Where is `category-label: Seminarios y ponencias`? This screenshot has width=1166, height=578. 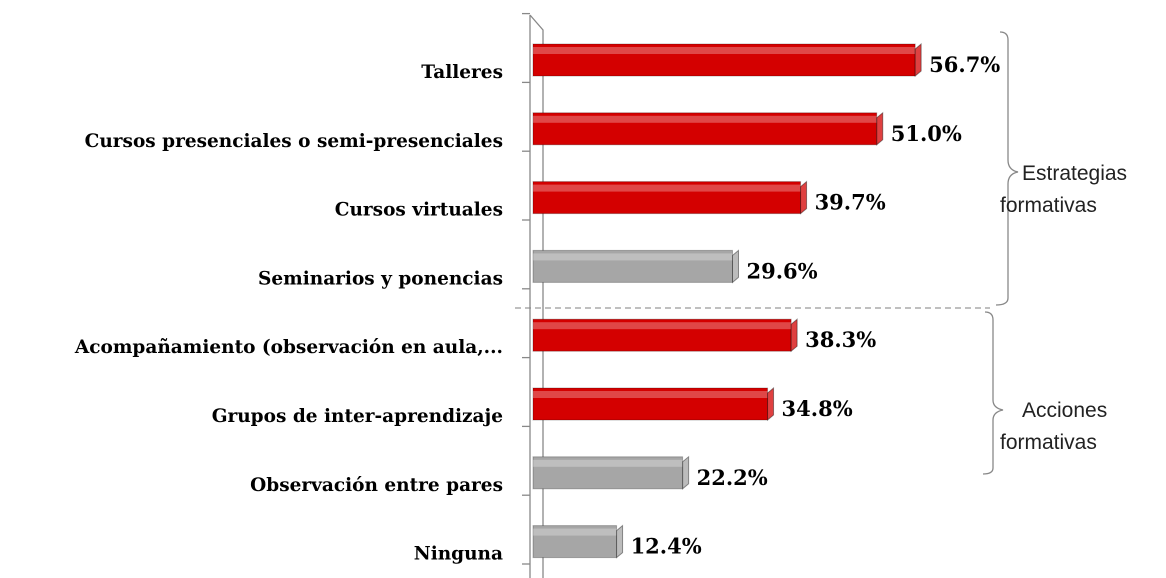 category-label: Seminarios y ponencias is located at coordinates (380, 278).